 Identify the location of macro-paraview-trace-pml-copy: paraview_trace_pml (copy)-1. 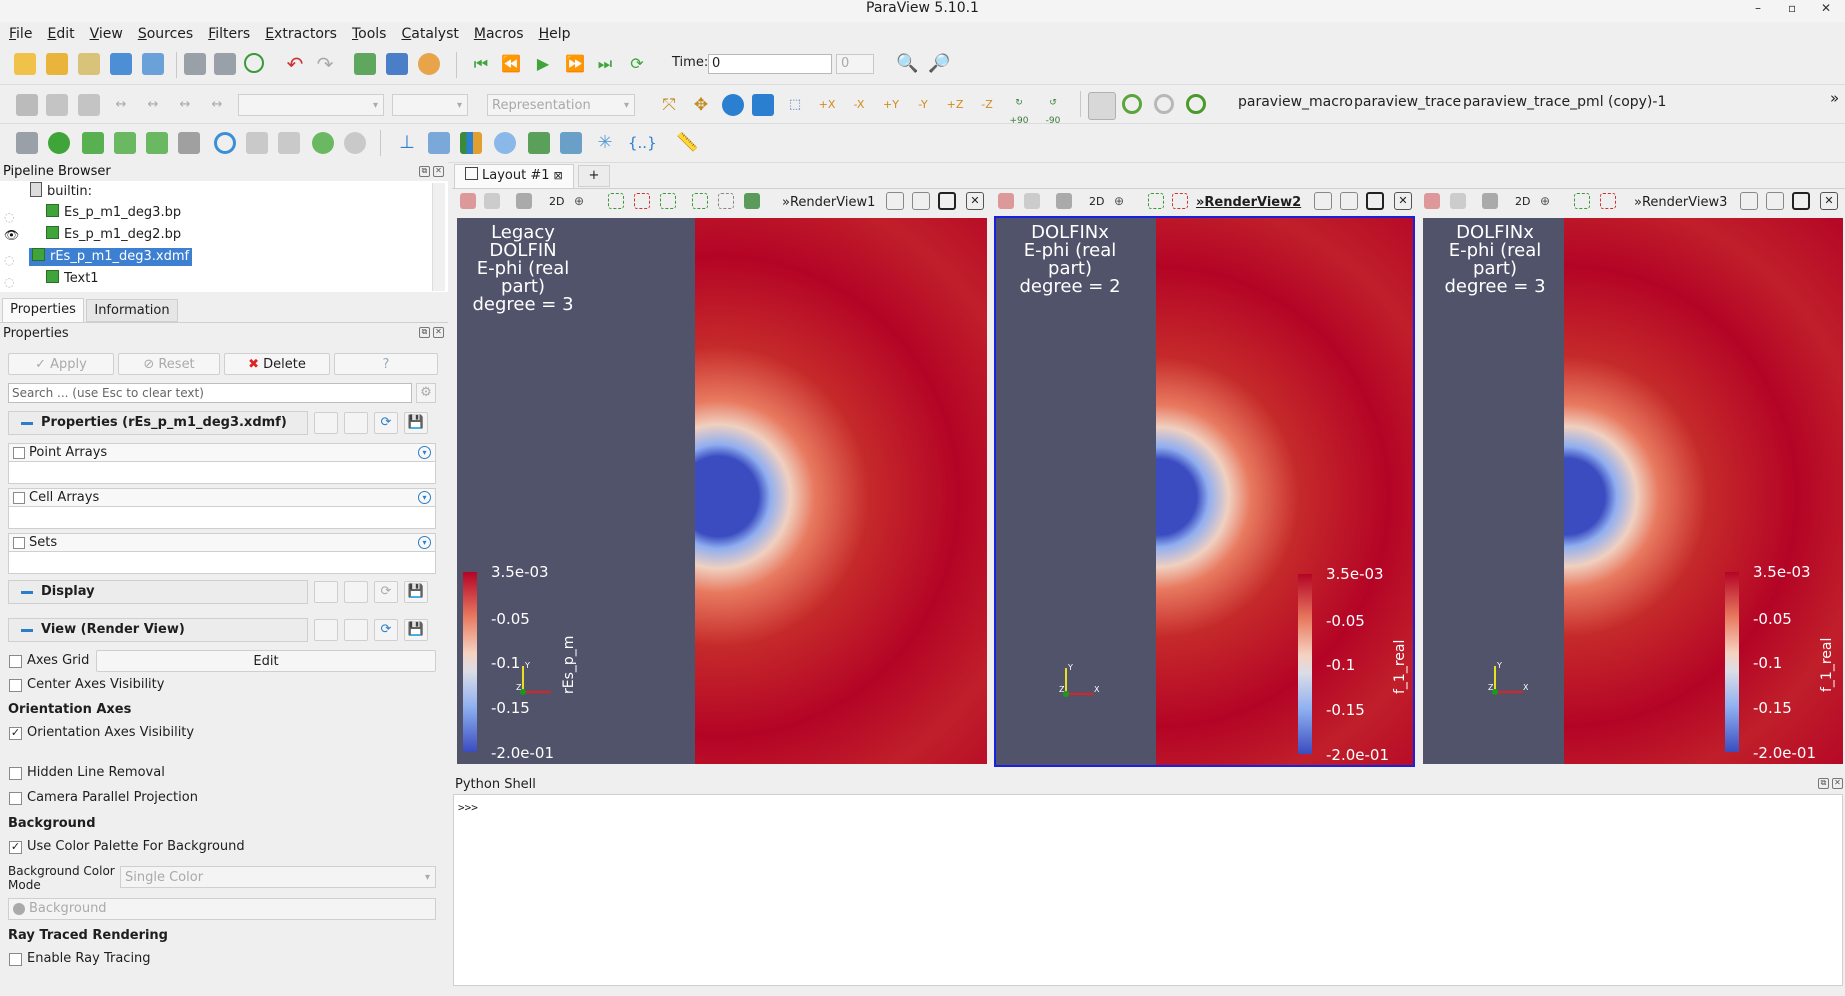
(1565, 102).